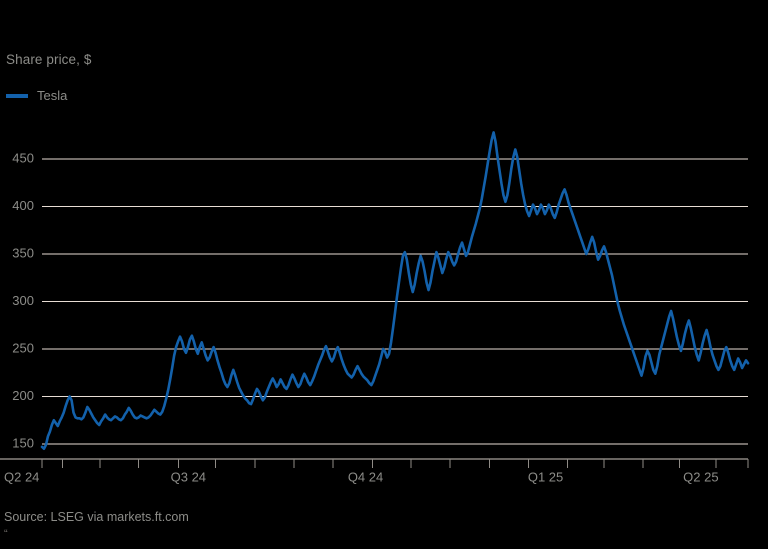 The image size is (768, 549). I want to click on legend-swatch-tesla, so click(17, 96).